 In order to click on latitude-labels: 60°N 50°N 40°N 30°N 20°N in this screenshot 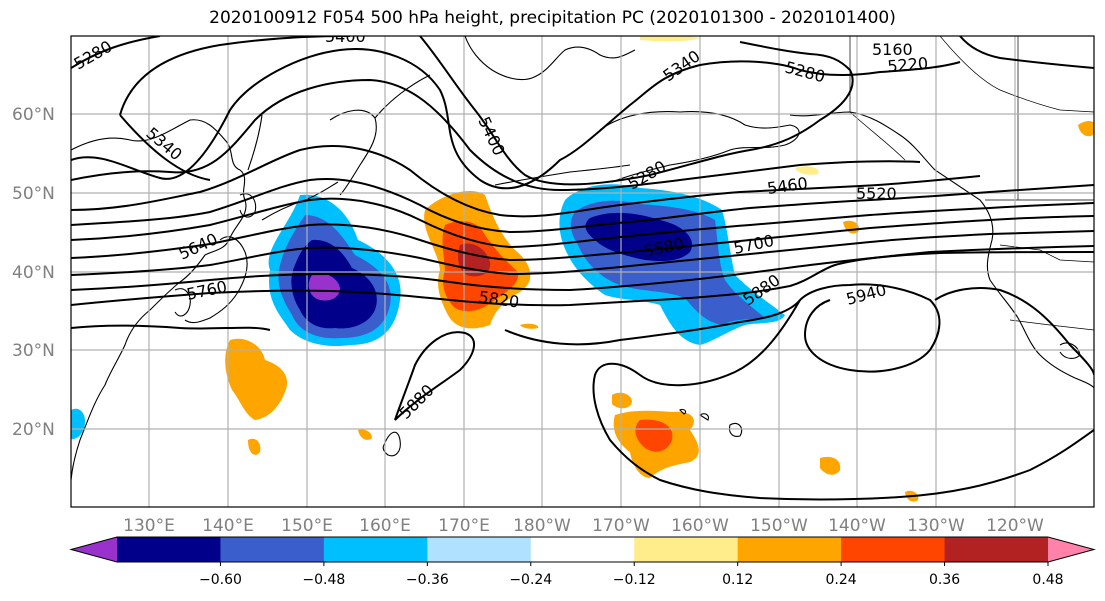, I will do `click(33, 272)`.